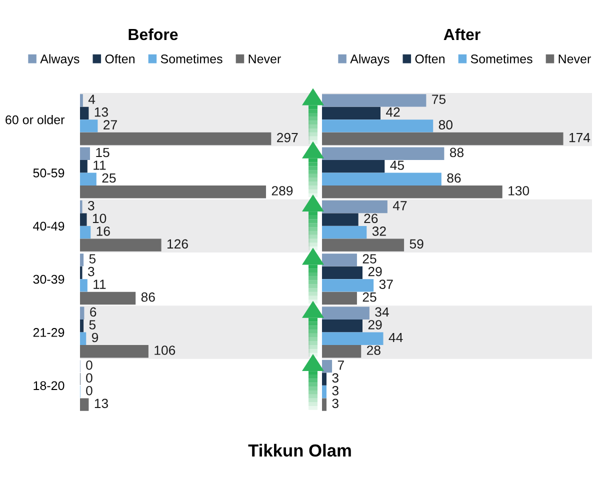 The width and height of the screenshot is (600, 483). What do you see at coordinates (48, 173) in the screenshot?
I see `y-tick-label: 50-59` at bounding box center [48, 173].